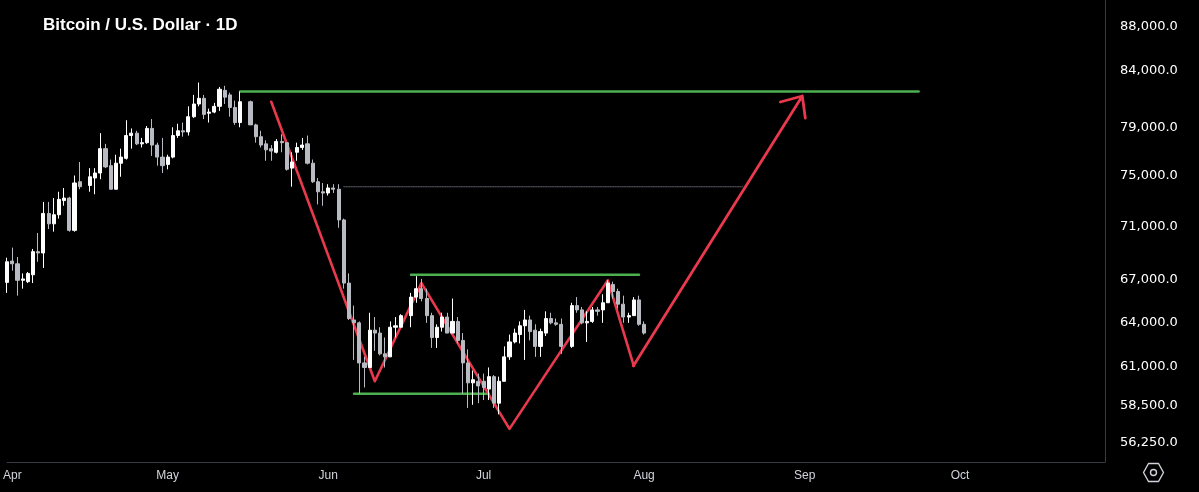 The height and width of the screenshot is (492, 1199). Describe the element at coordinates (1149, 441) in the screenshot. I see `y-tick-label: 56,250.0` at that location.